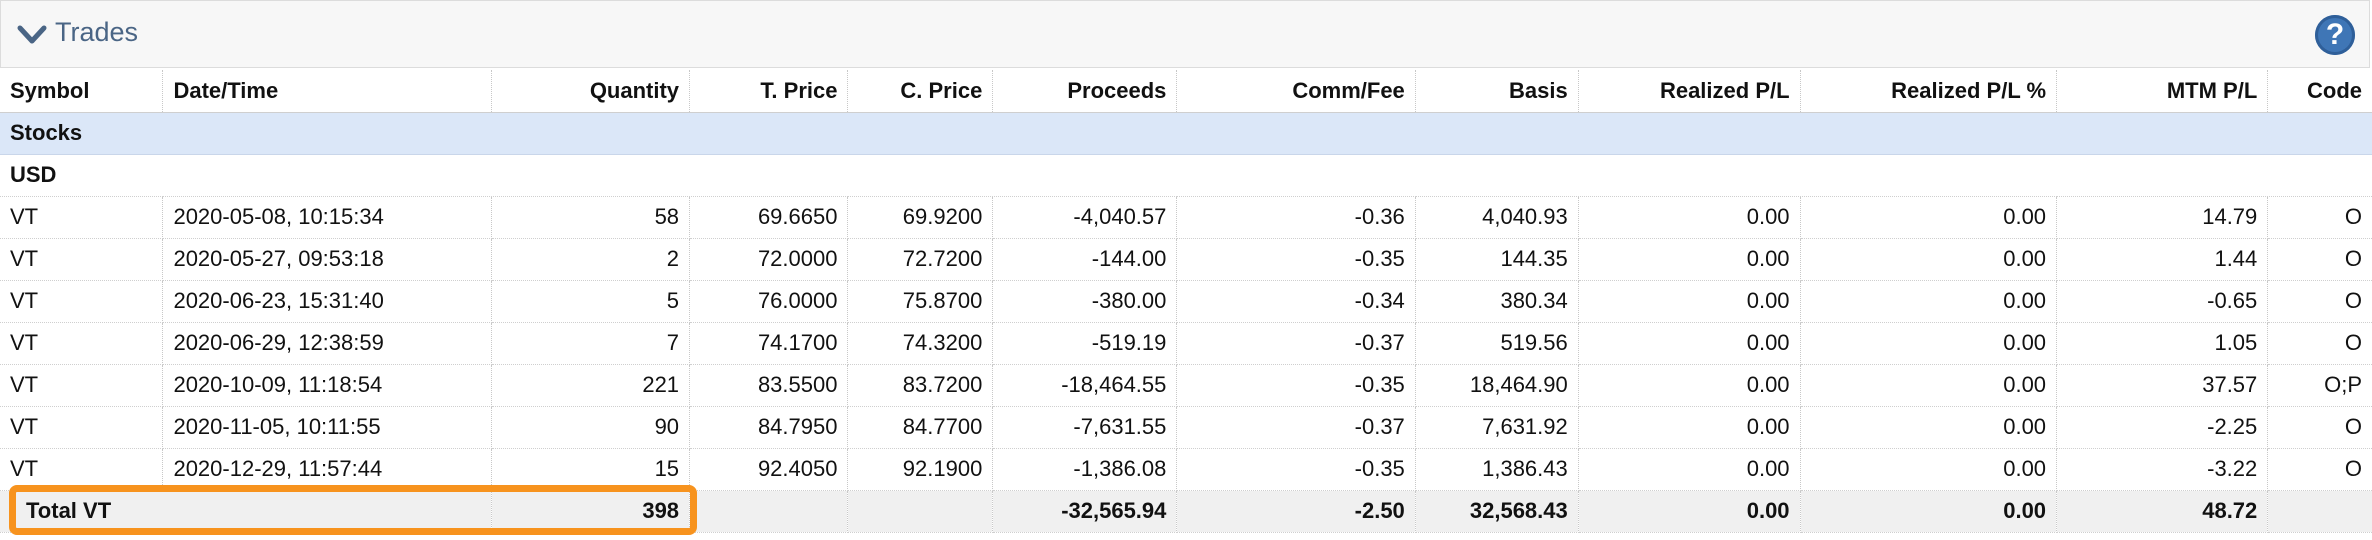 The image size is (2372, 540). Describe the element at coordinates (1296, 301) in the screenshot. I see `cell-comm-fee: -0.34` at that location.